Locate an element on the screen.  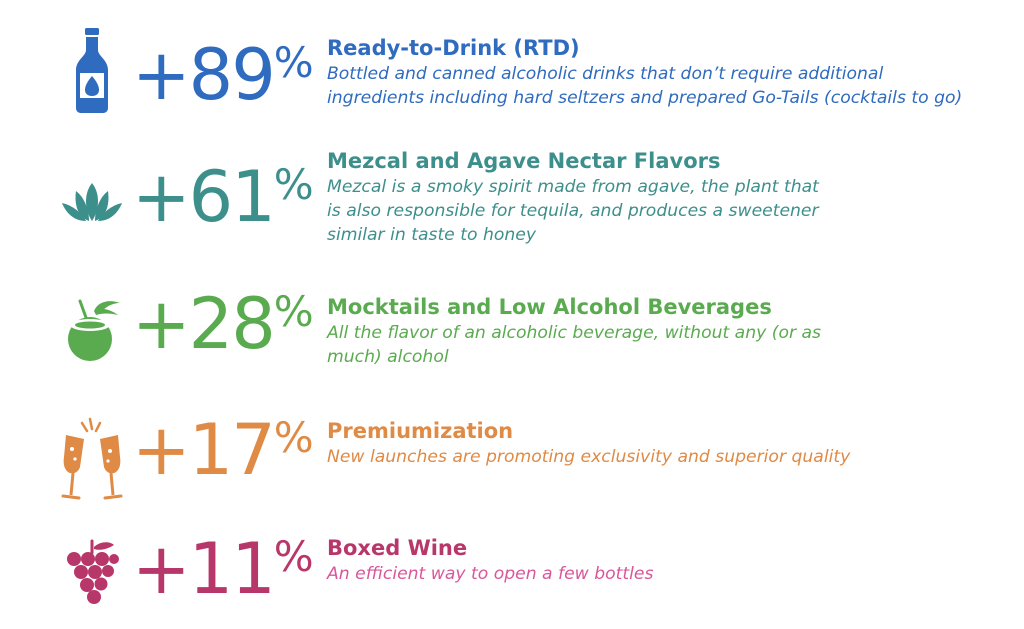
rtd-percent: +89% is located at coordinates (223, 85).